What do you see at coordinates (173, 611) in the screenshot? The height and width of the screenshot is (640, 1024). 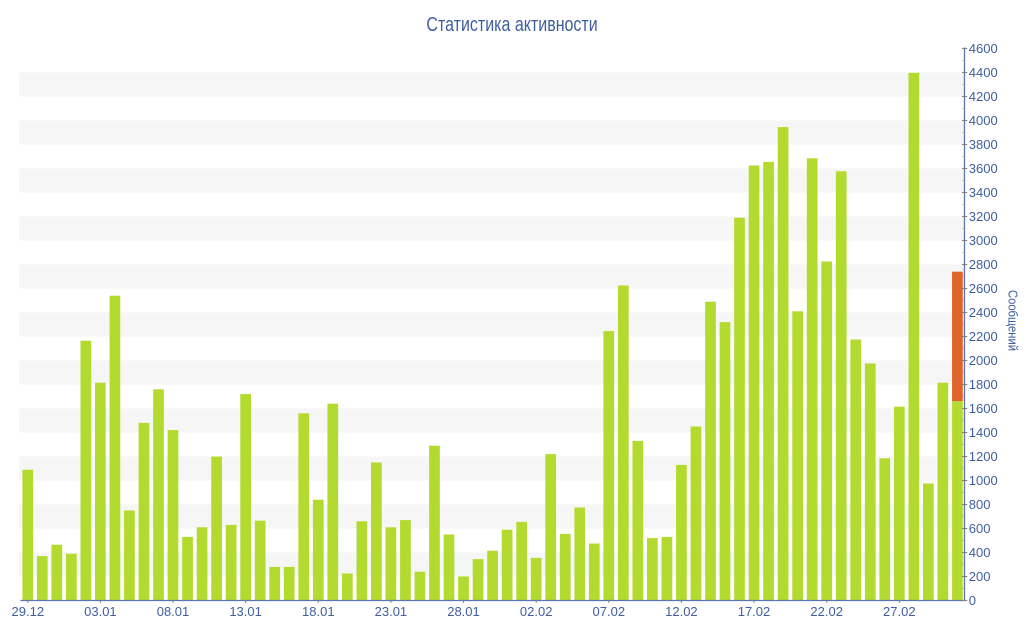 I see `svg-text: 08.01` at bounding box center [173, 611].